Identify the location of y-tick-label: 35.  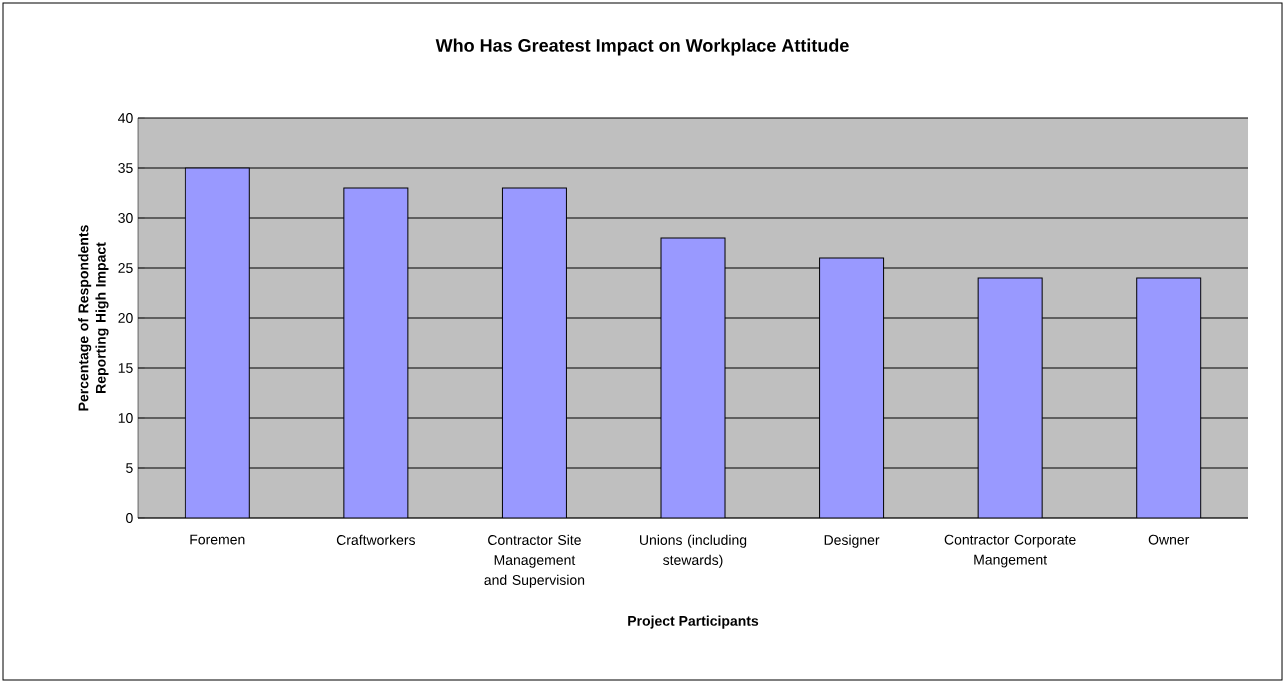
(125, 168).